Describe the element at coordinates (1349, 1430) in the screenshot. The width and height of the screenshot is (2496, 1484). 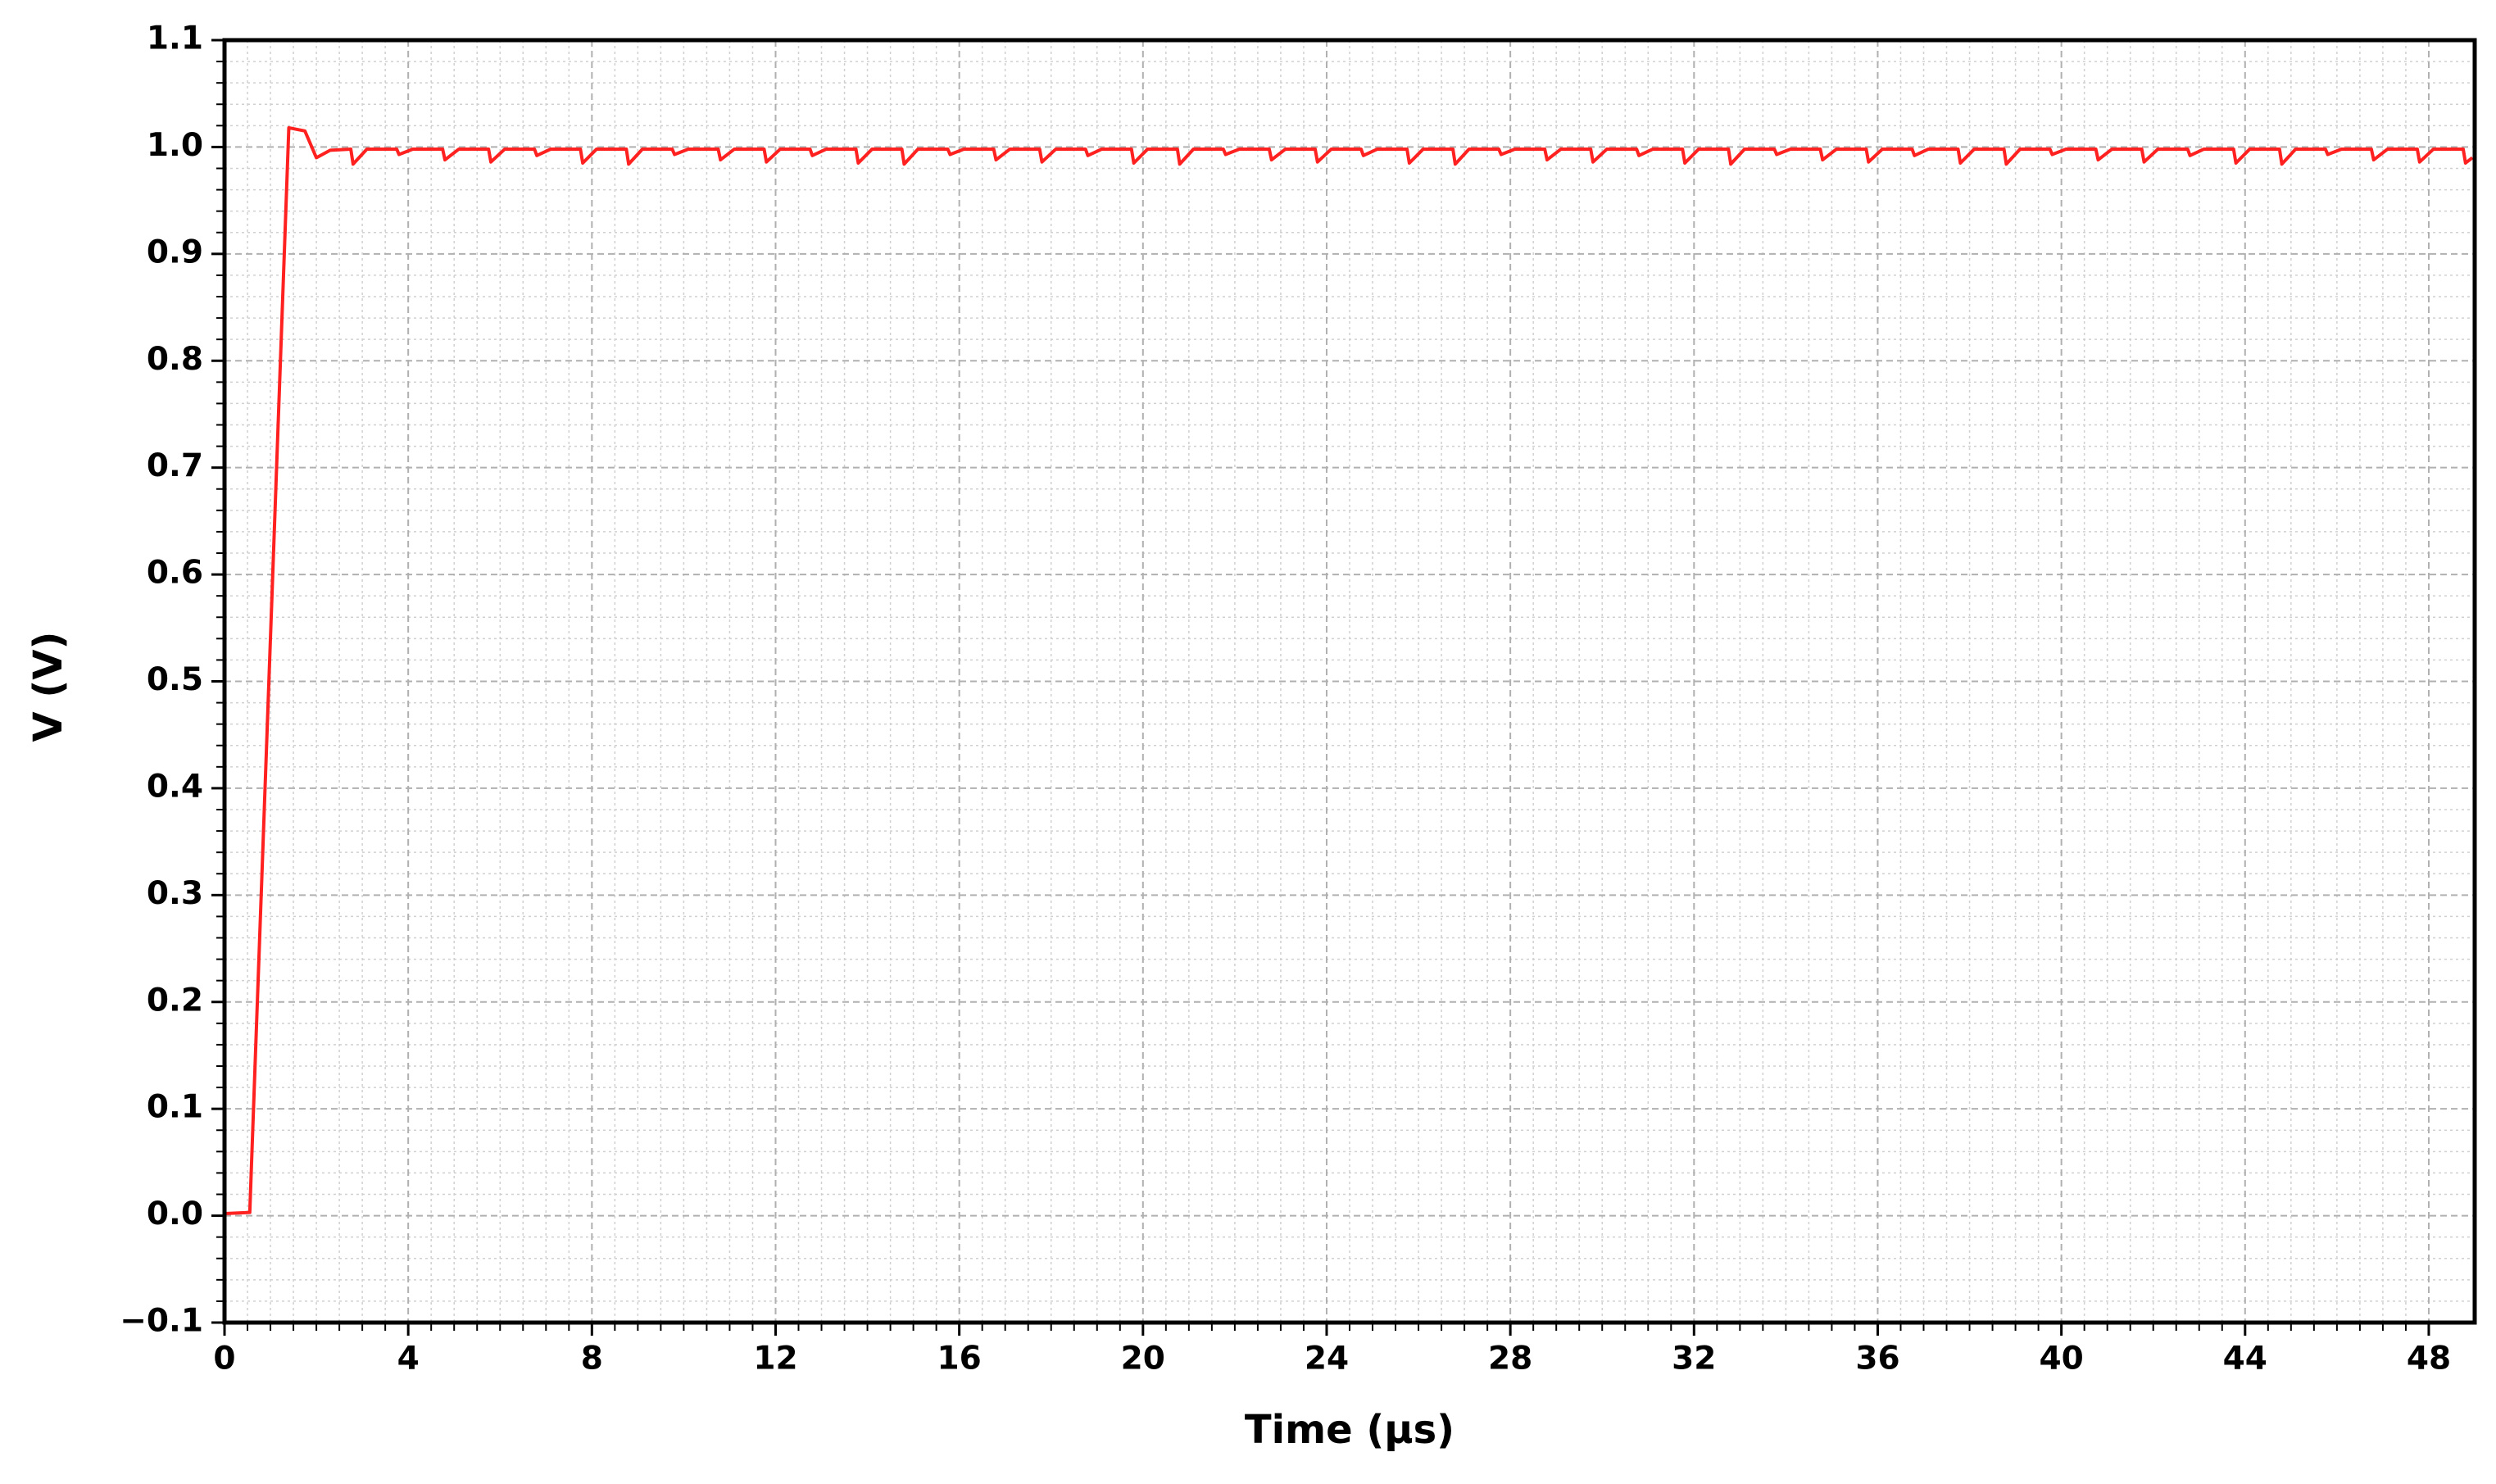
I see `x-axis-title: Time (µs)` at that location.